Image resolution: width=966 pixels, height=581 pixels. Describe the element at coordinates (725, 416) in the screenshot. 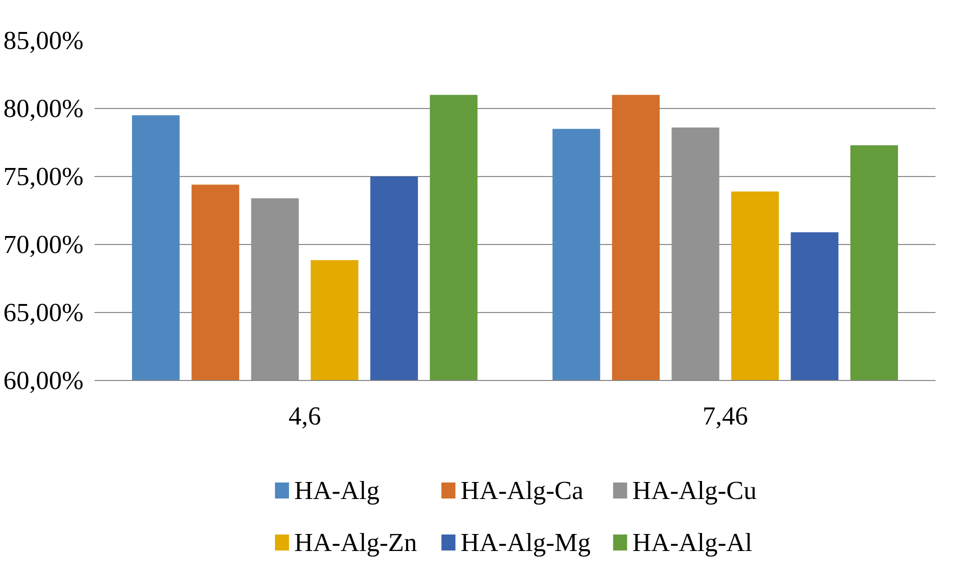

I see `x-tick-label: 7,46` at that location.